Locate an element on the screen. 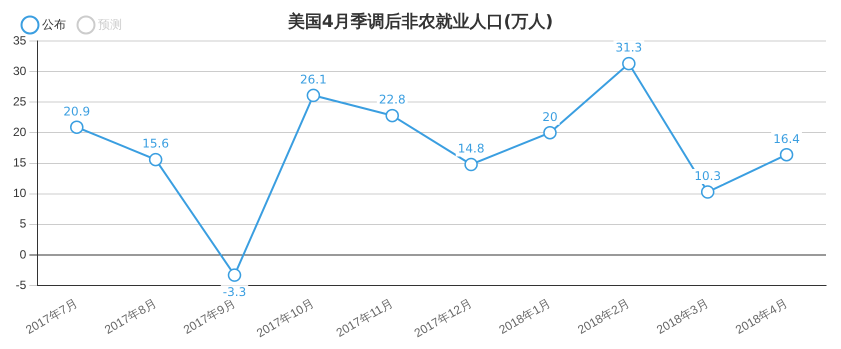 The width and height of the screenshot is (841, 349). chart-title: 美国4月季调后非农就业人口(万人) is located at coordinates (421, 22).